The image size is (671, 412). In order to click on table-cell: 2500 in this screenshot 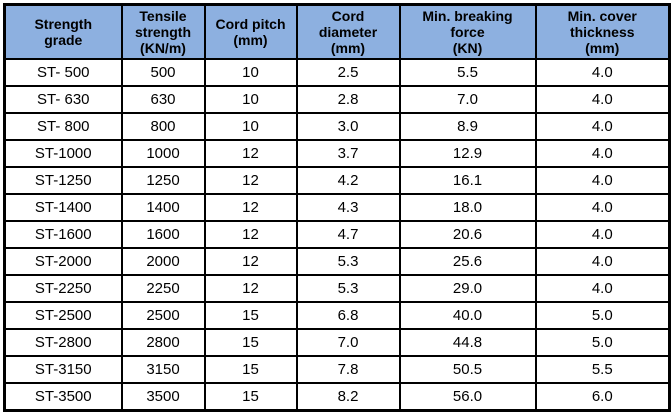, I will do `click(163, 315)`.